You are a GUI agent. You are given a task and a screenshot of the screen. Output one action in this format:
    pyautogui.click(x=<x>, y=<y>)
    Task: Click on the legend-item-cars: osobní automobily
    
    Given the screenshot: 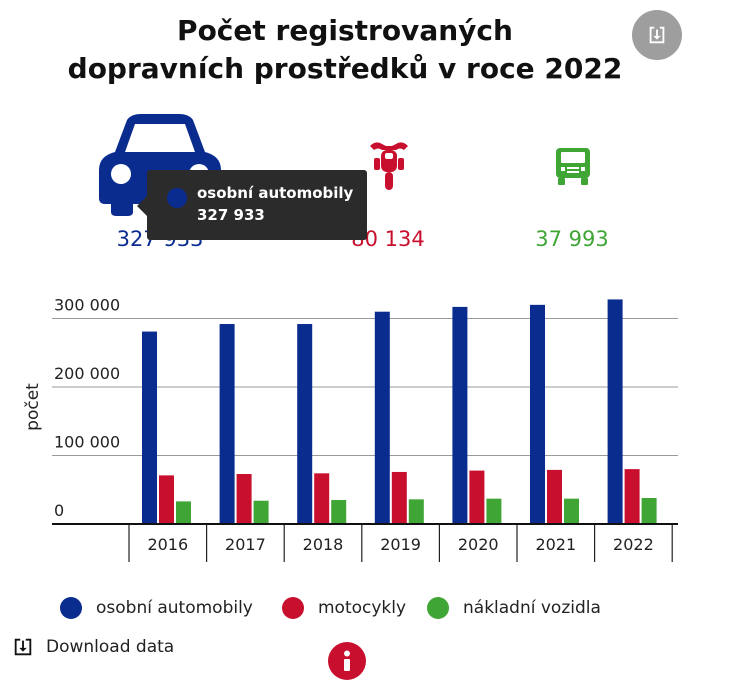 What is the action you would take?
    pyautogui.click(x=156, y=608)
    